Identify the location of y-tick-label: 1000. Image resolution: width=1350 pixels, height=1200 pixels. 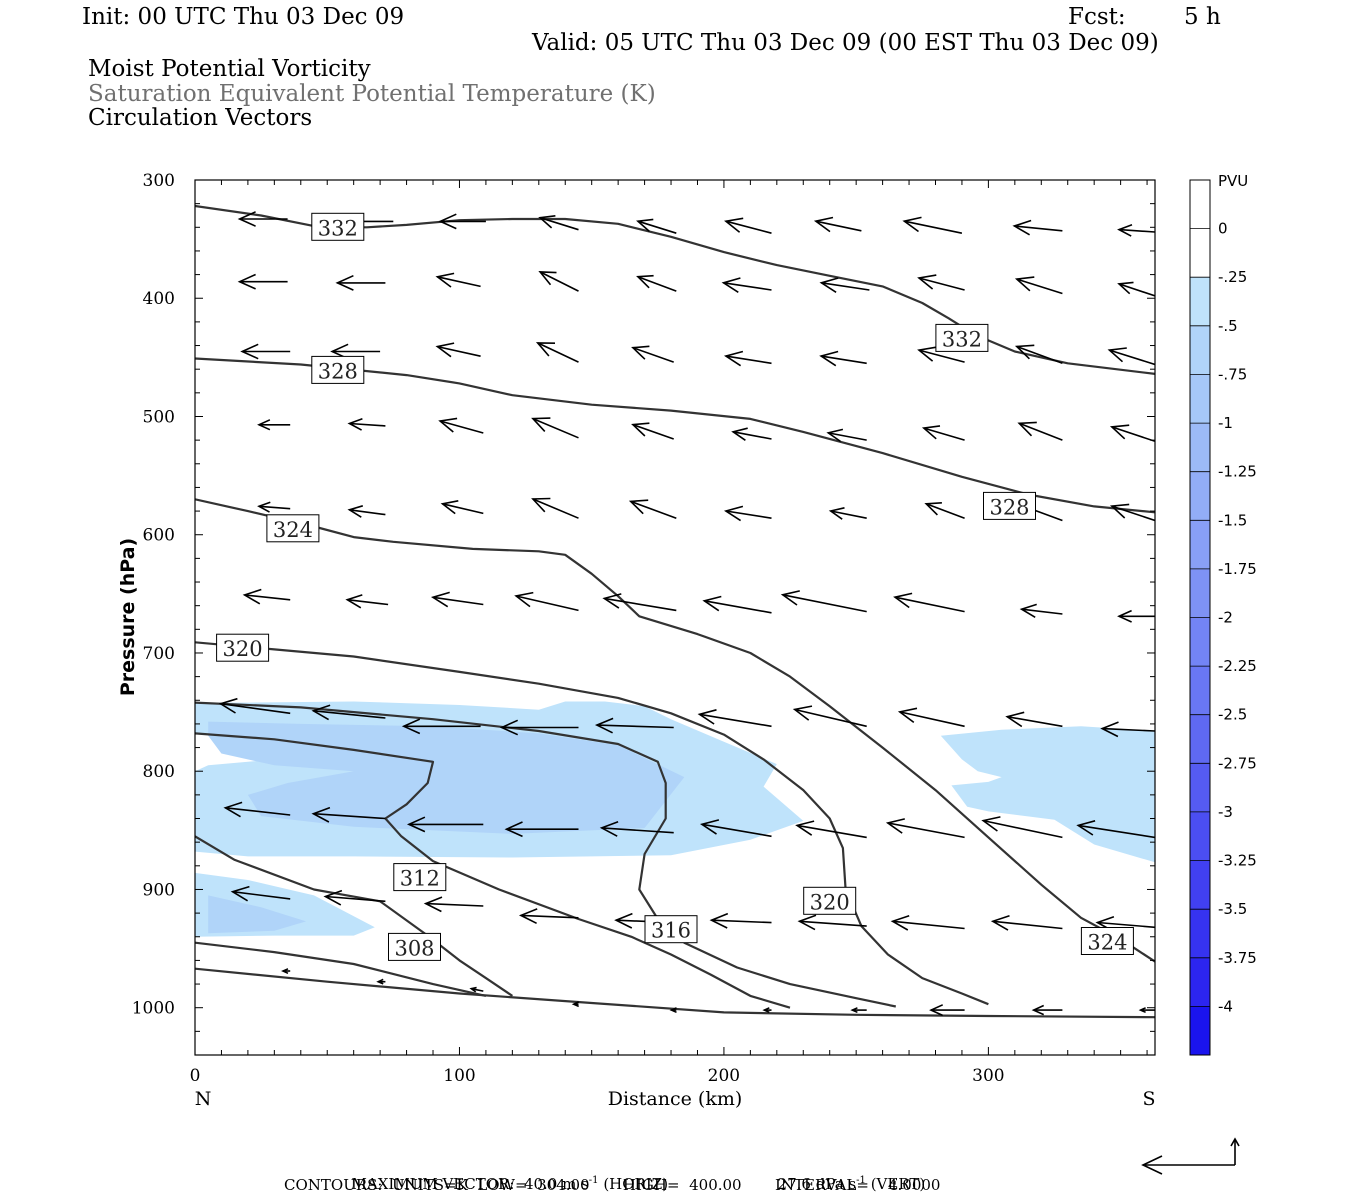
(153, 1009).